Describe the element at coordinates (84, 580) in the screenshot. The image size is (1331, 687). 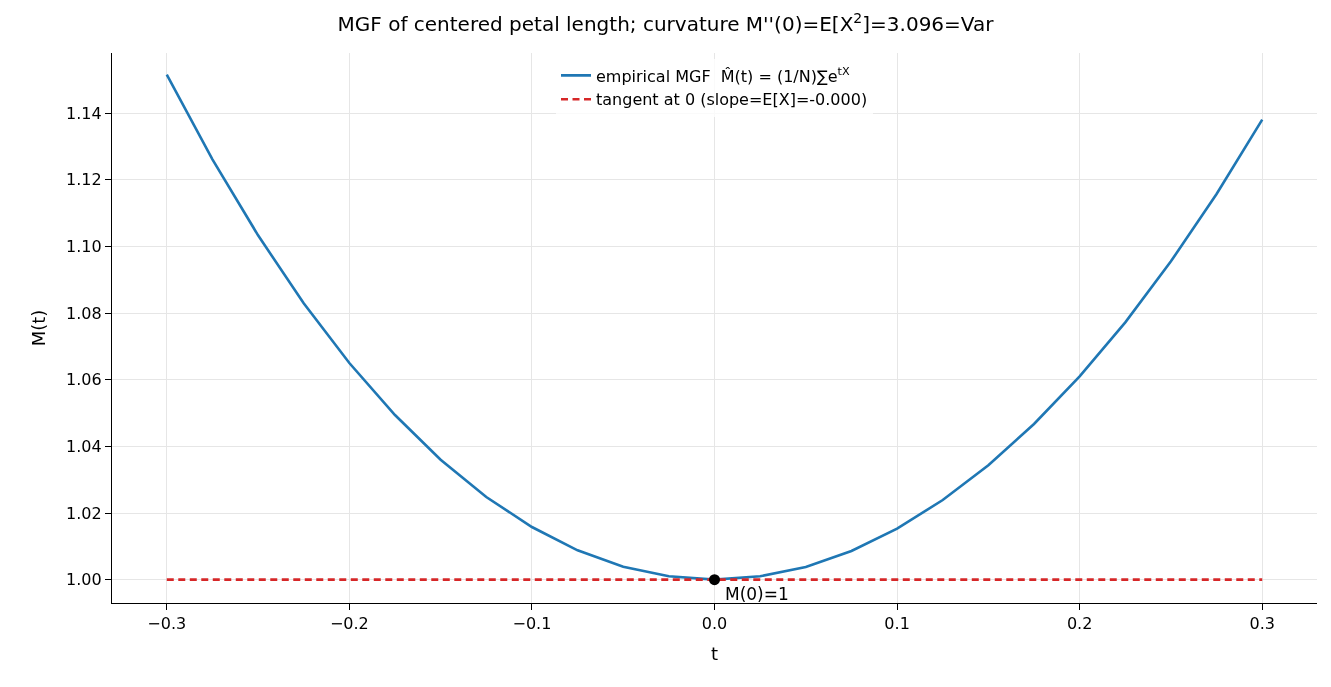
I see `y-tick-label: 1.00` at that location.